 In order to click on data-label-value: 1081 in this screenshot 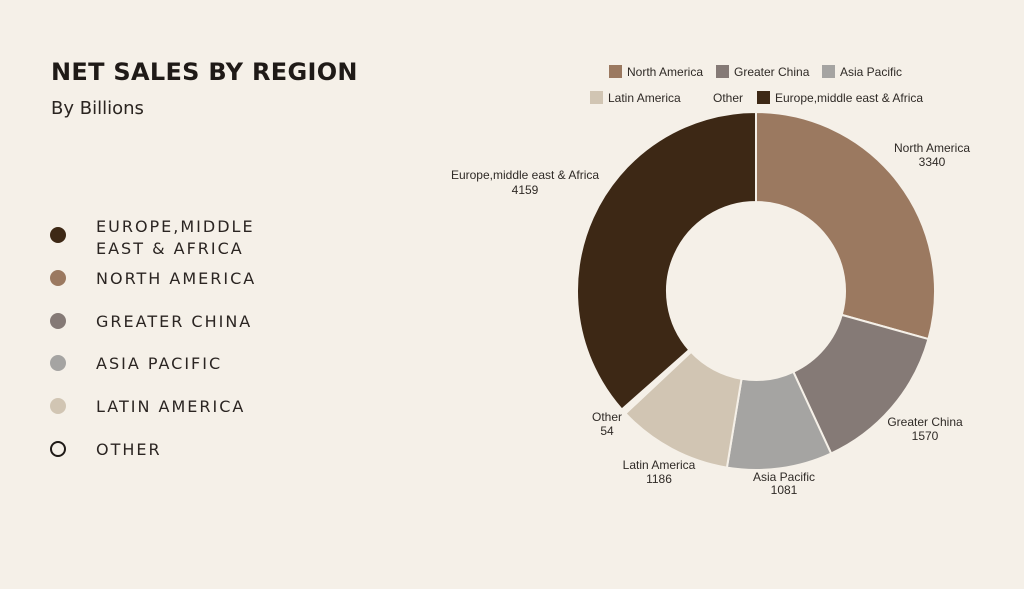, I will do `click(784, 490)`.